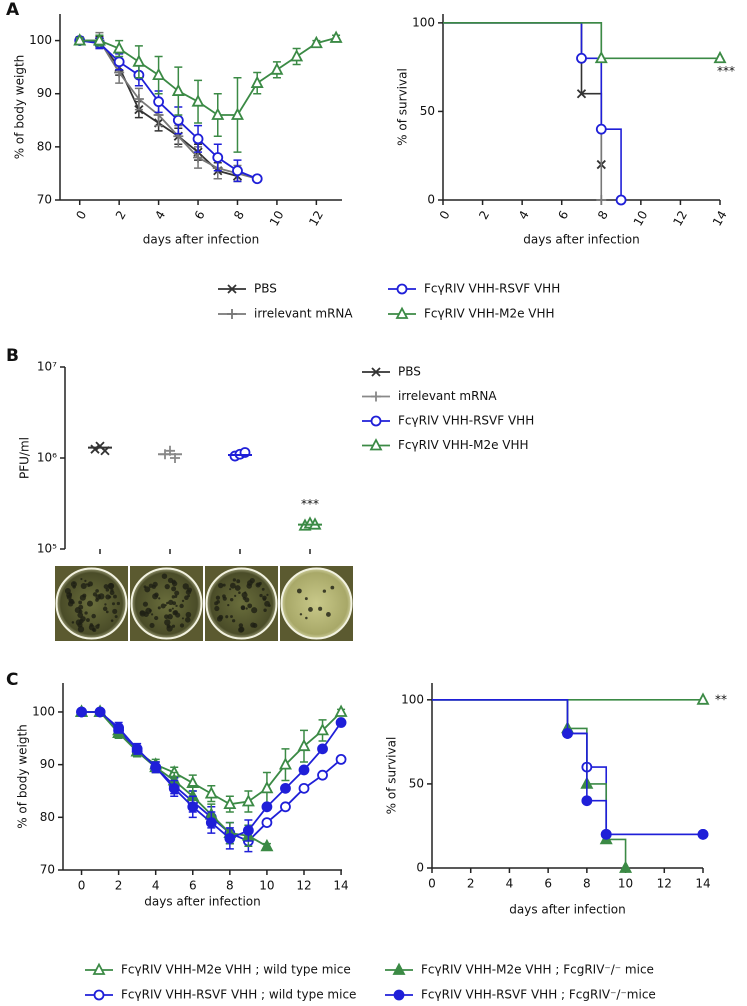 The image size is (747, 1006). I want to click on y-tick-label: 50, so click(416, 783).